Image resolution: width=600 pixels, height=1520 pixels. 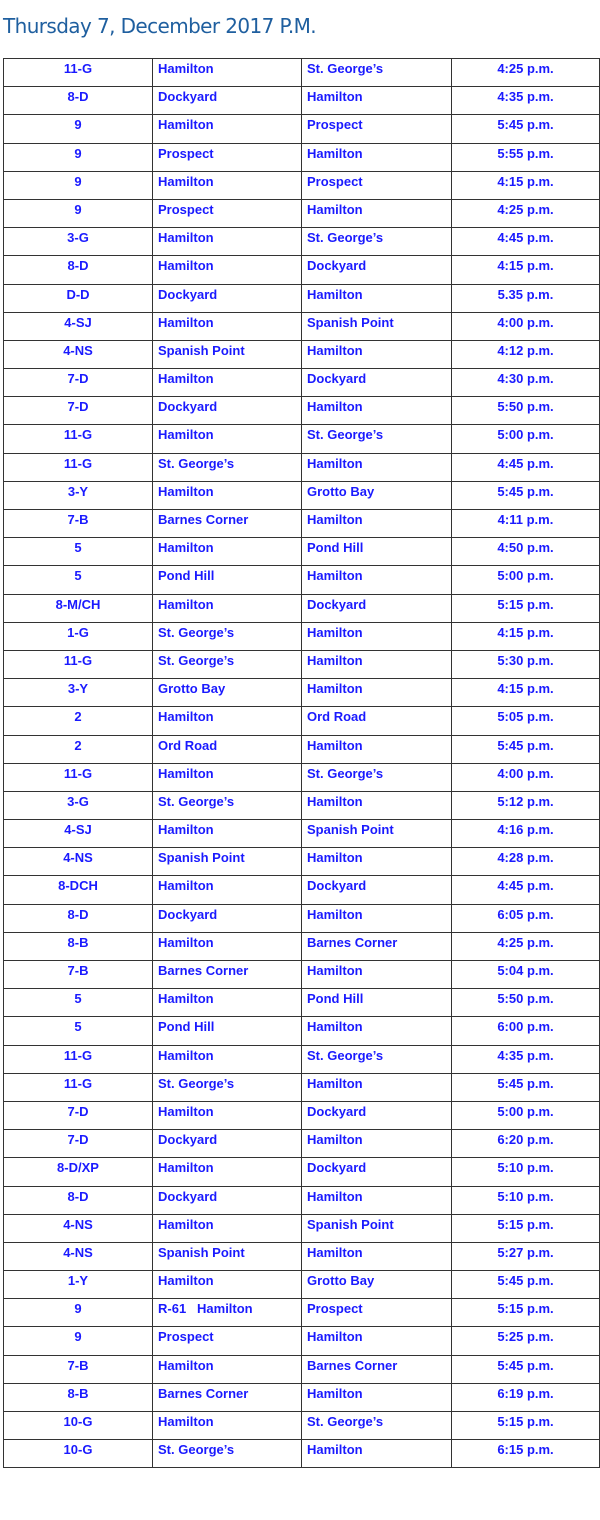 I want to click on time-cell: 4:00 p.m., so click(x=525, y=777).